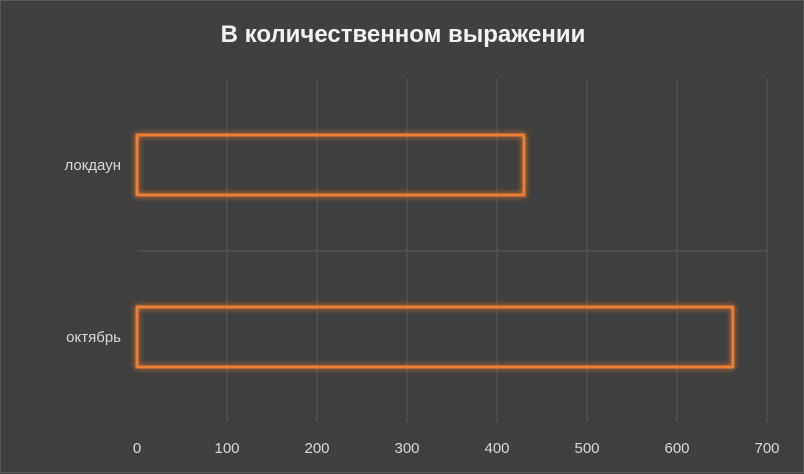 Image resolution: width=804 pixels, height=474 pixels. What do you see at coordinates (676, 448) in the screenshot?
I see `x-tick-label-600: 600` at bounding box center [676, 448].